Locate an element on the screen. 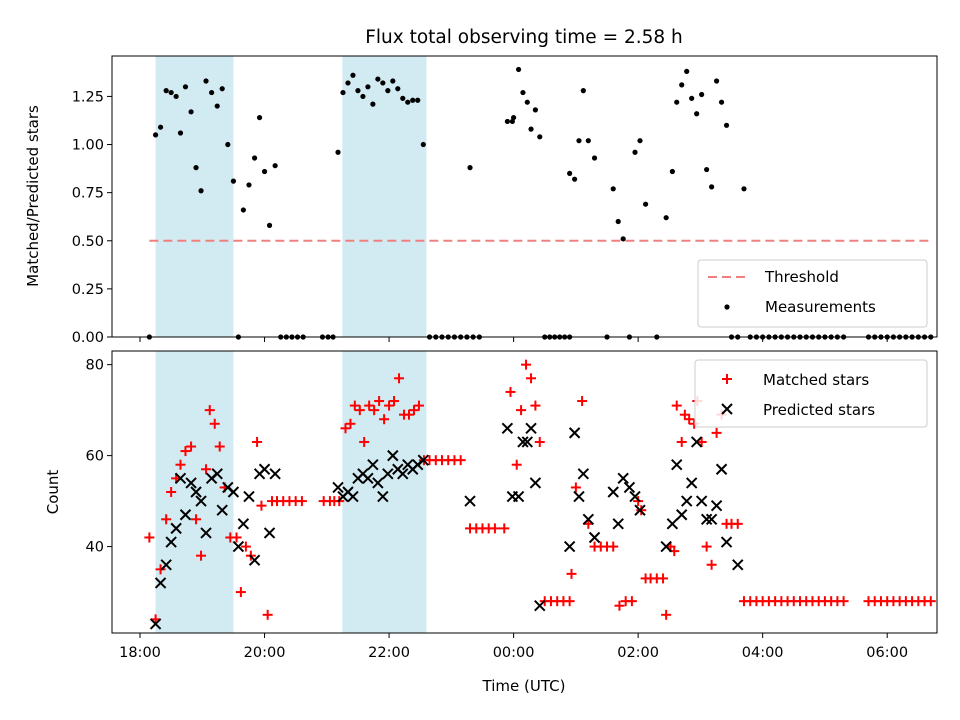 This screenshot has width=960, height=720. x-ticks-bottom: 18:00 20:00 22:00 00:00 02:00 04:00 06:00 is located at coordinates (513, 647).